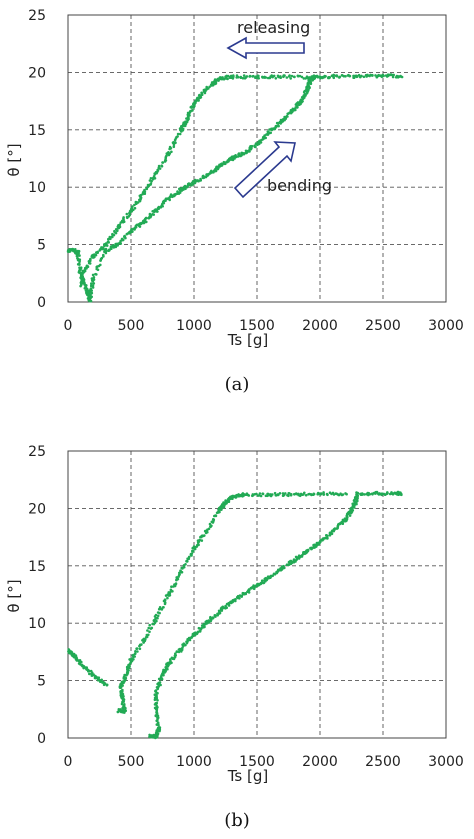  I want to click on y-tick-label: 5, so click(41, 246).